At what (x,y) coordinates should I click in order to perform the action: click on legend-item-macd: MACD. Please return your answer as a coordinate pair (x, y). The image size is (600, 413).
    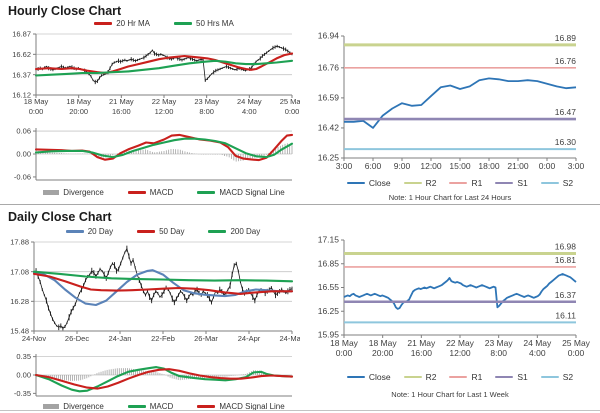
    Looking at the image, I should click on (150, 406).